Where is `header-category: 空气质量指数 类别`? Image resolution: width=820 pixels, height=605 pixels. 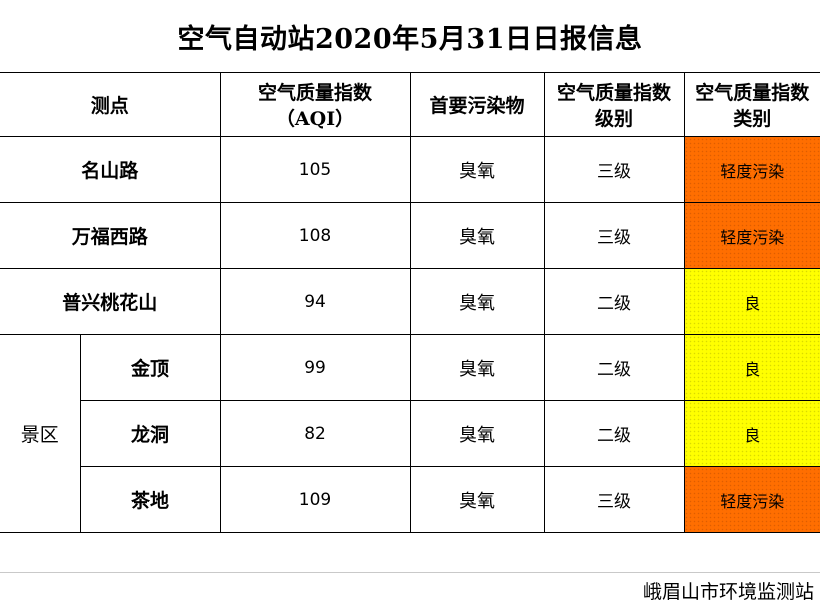 header-category: 空气质量指数 类别 is located at coordinates (751, 104).